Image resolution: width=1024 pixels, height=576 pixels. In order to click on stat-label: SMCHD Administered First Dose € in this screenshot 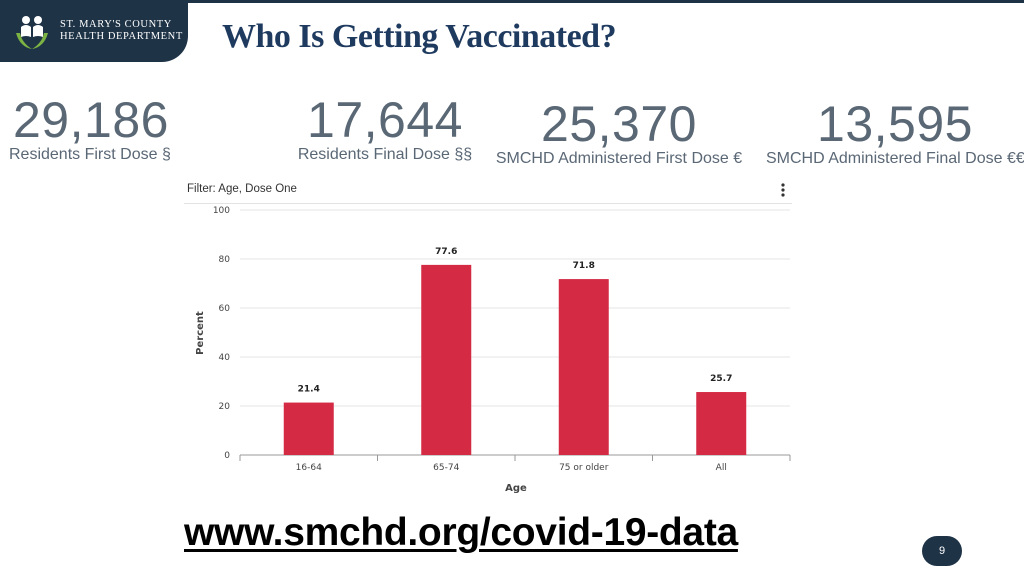, I will do `click(619, 158)`.